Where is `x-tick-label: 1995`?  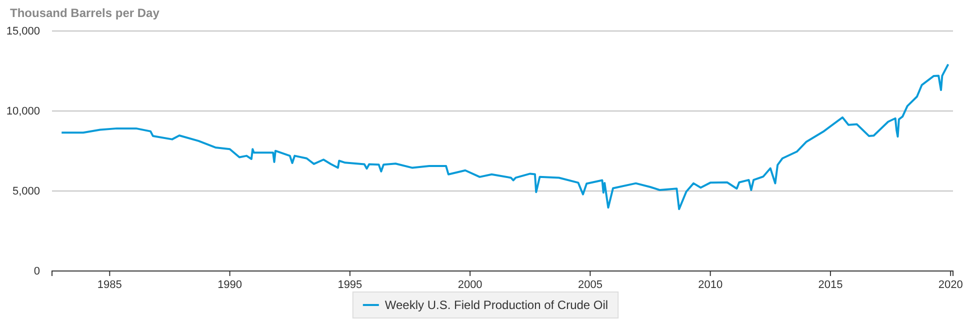 x-tick-label: 1995 is located at coordinates (350, 284).